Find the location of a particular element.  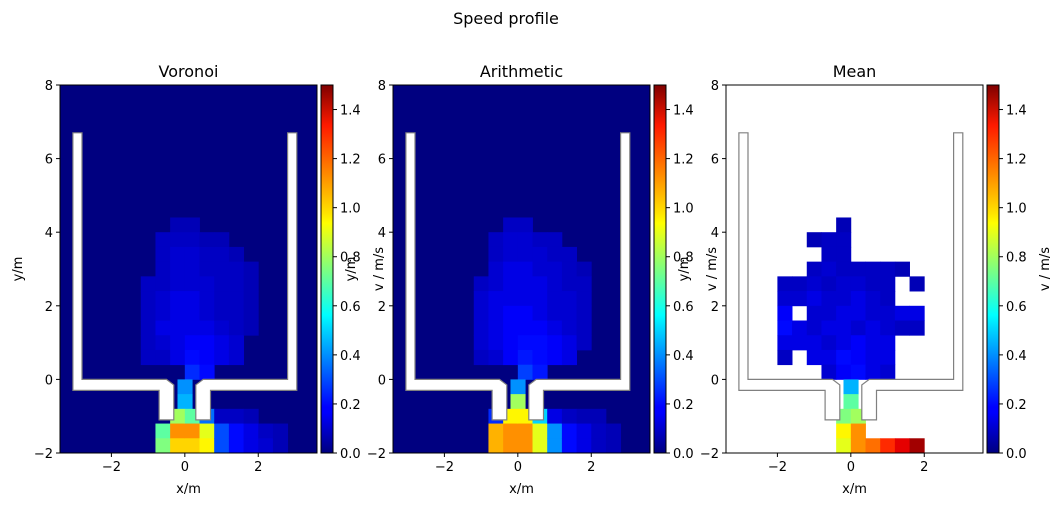

y-axis-label: y/m is located at coordinates (351, 269).